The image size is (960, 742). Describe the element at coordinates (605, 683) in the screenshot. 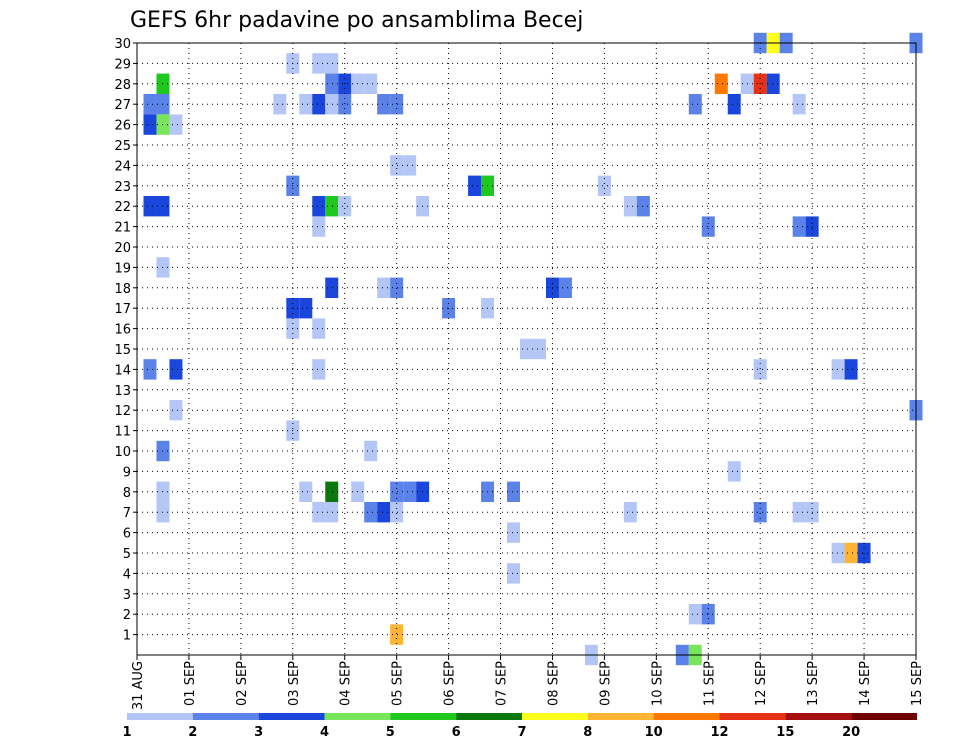

I see `x-tick-label: 09 SEP` at that location.